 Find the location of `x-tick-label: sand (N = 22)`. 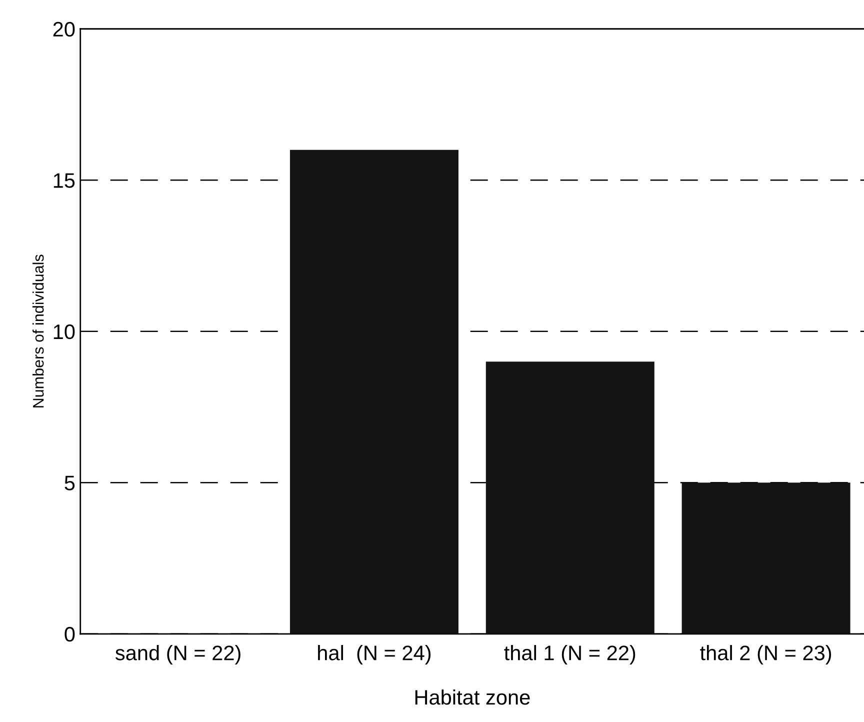

x-tick-label: sand (N = 22) is located at coordinates (177, 654).